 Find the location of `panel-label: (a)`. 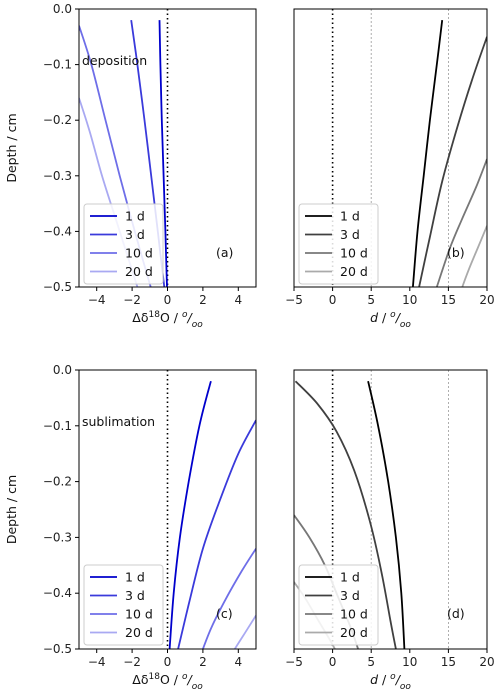

panel-label: (a) is located at coordinates (224, 252).